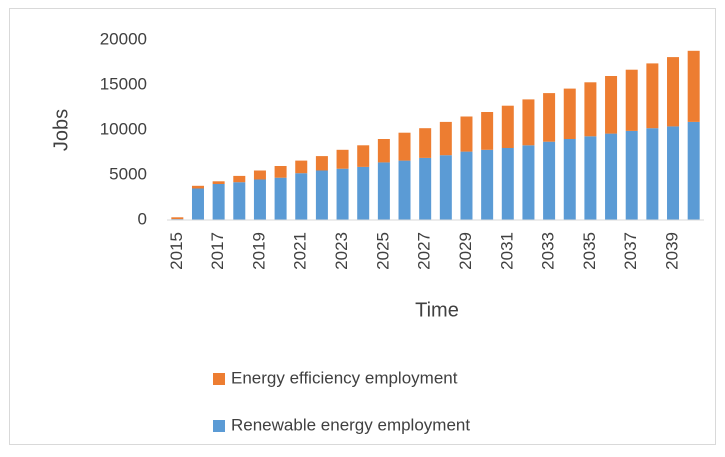 This screenshot has width=725, height=457. I want to click on y-tick-label: 0, so click(142, 218).